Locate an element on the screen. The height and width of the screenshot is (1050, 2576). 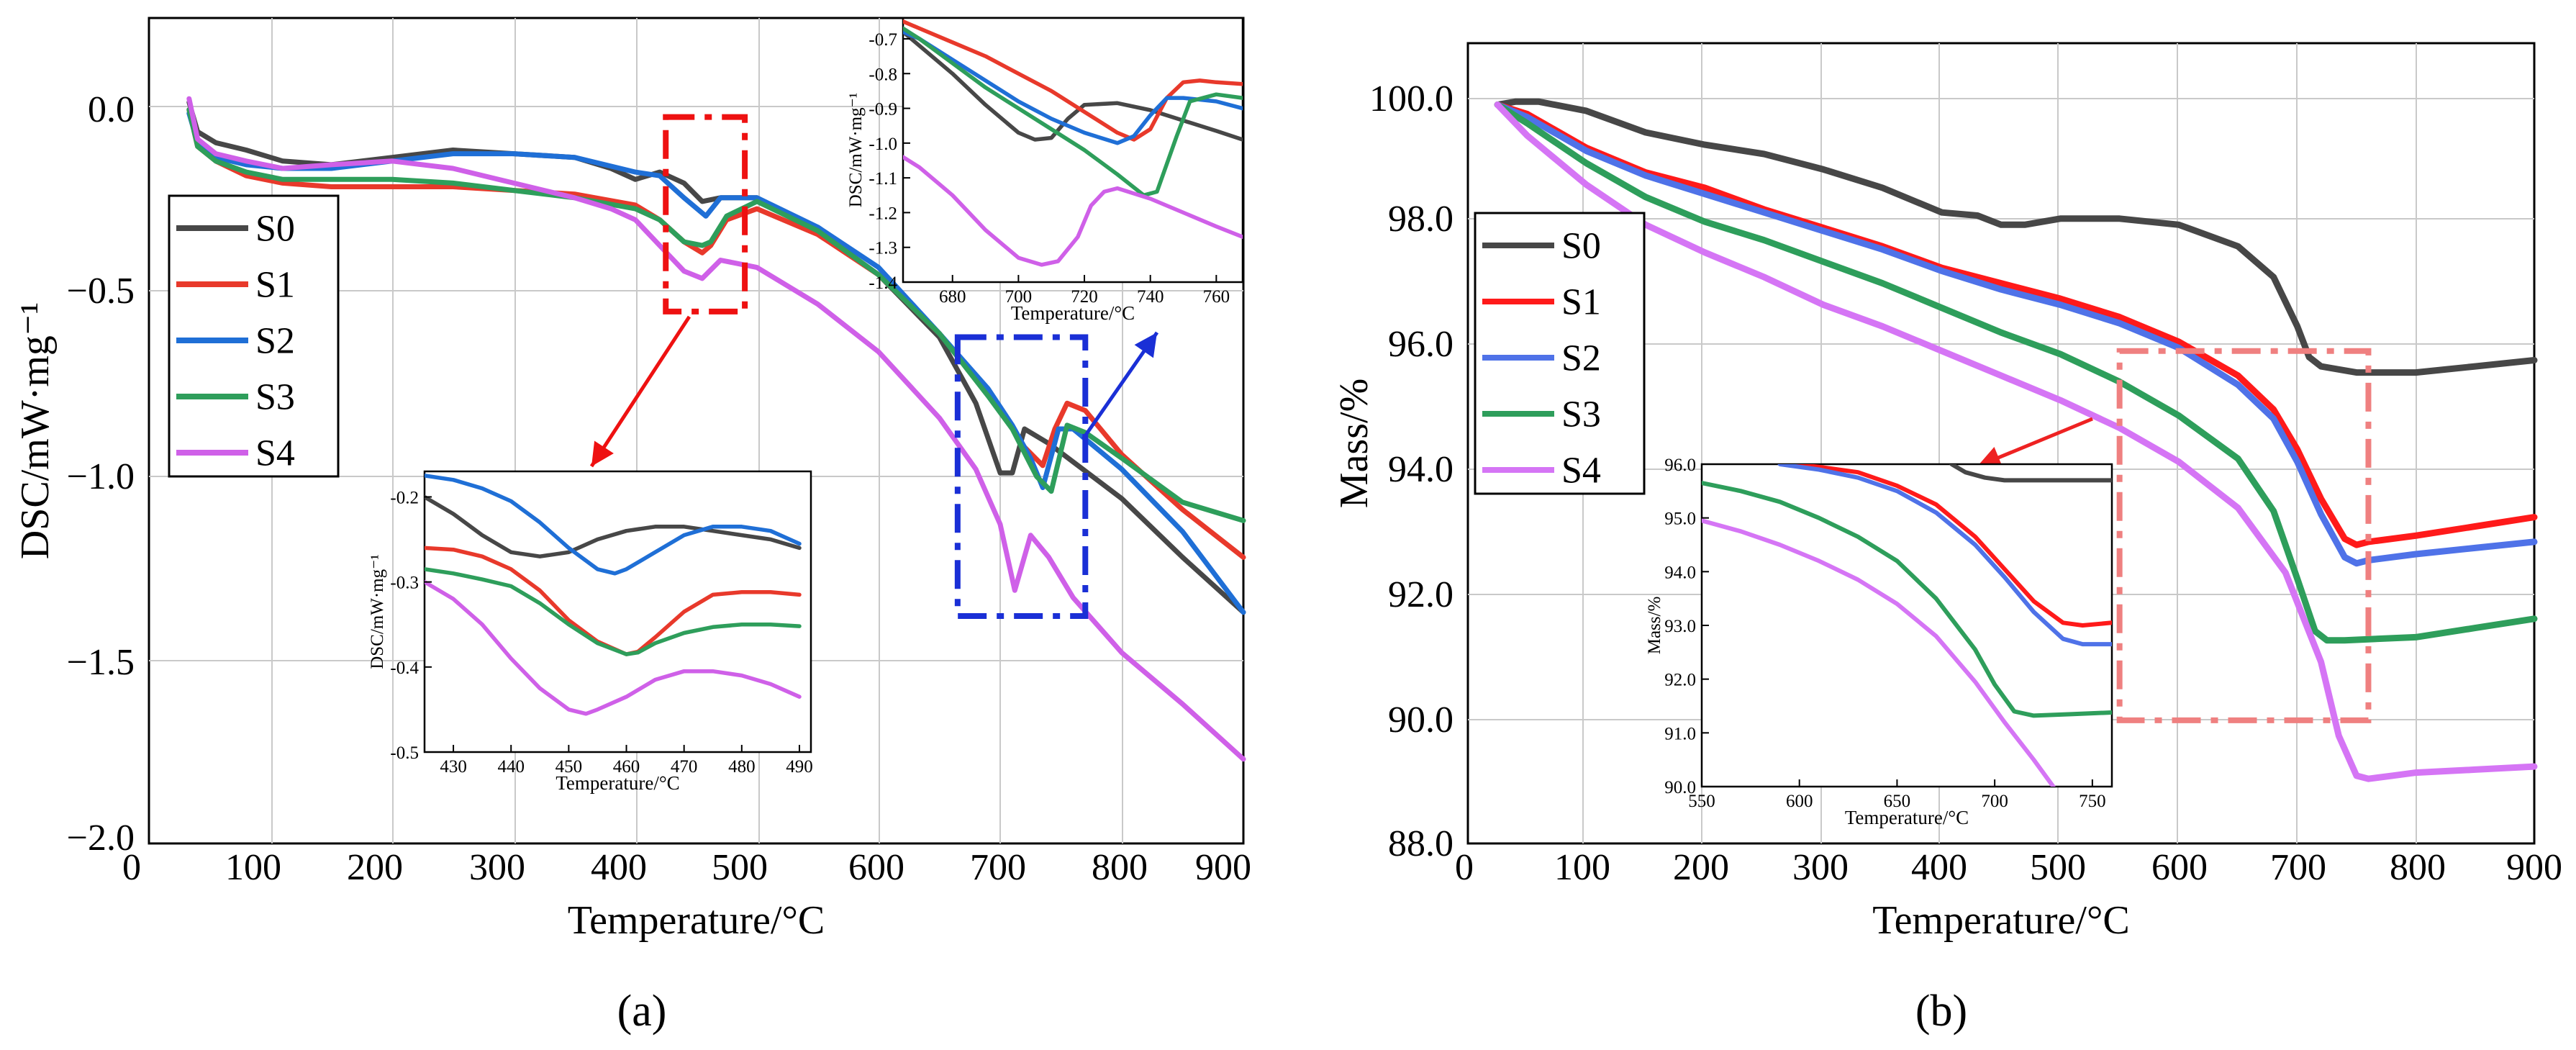
tg_inset-series-S4 is located at coordinates (1879, 652).